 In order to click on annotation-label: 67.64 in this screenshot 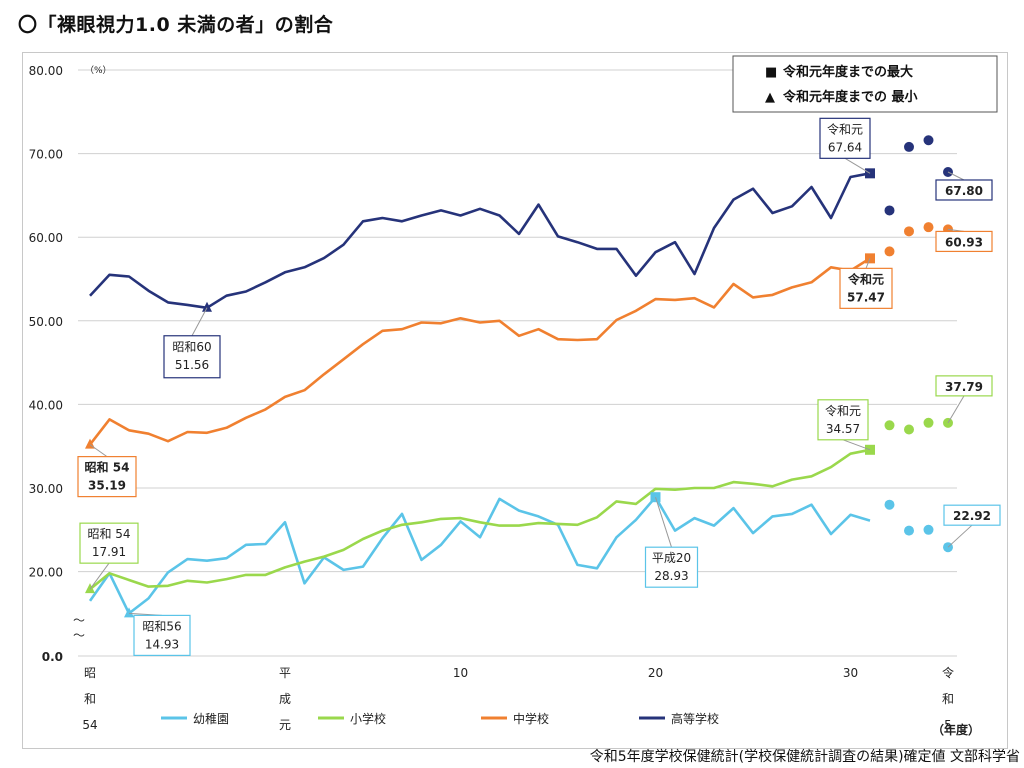, I will do `click(845, 147)`.